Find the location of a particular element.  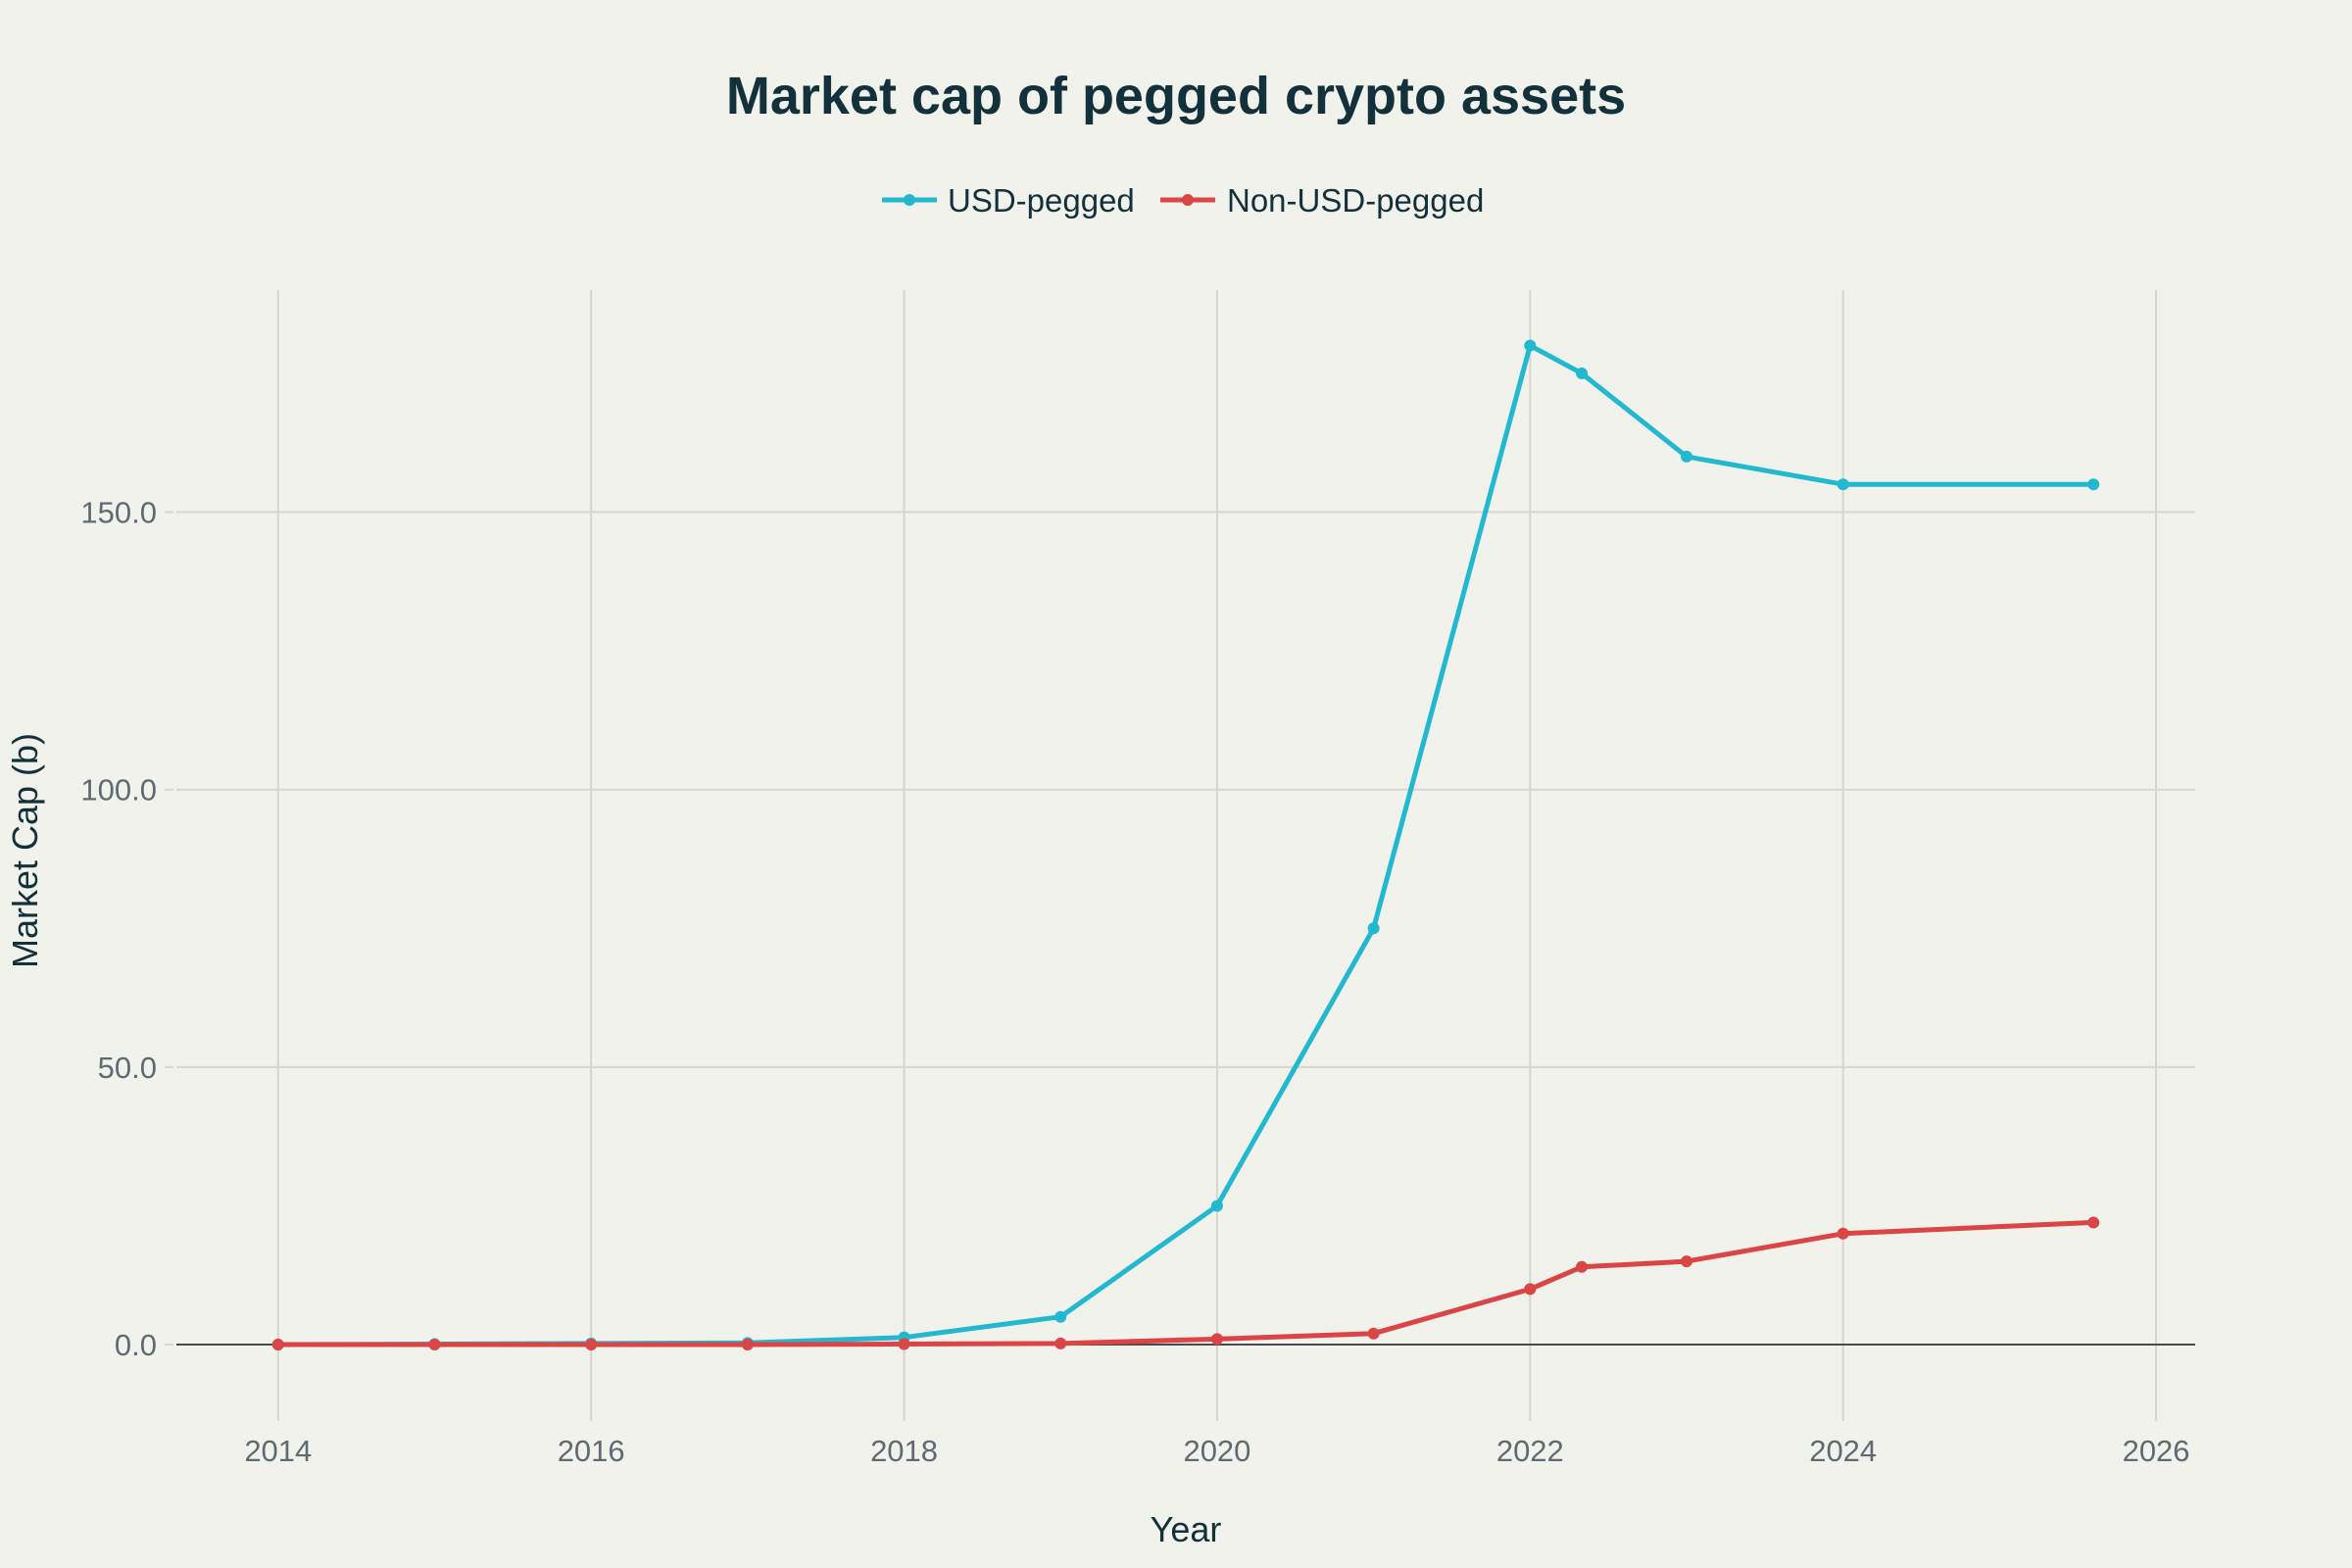

x-tick-label: 2018 is located at coordinates (904, 1451).